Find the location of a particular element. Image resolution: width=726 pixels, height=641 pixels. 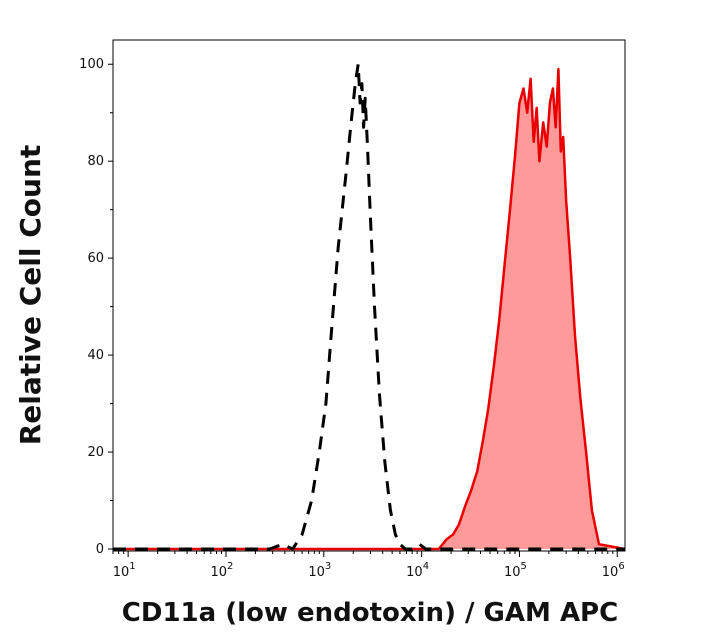

y-tick-label: 0 is located at coordinates (100, 549).